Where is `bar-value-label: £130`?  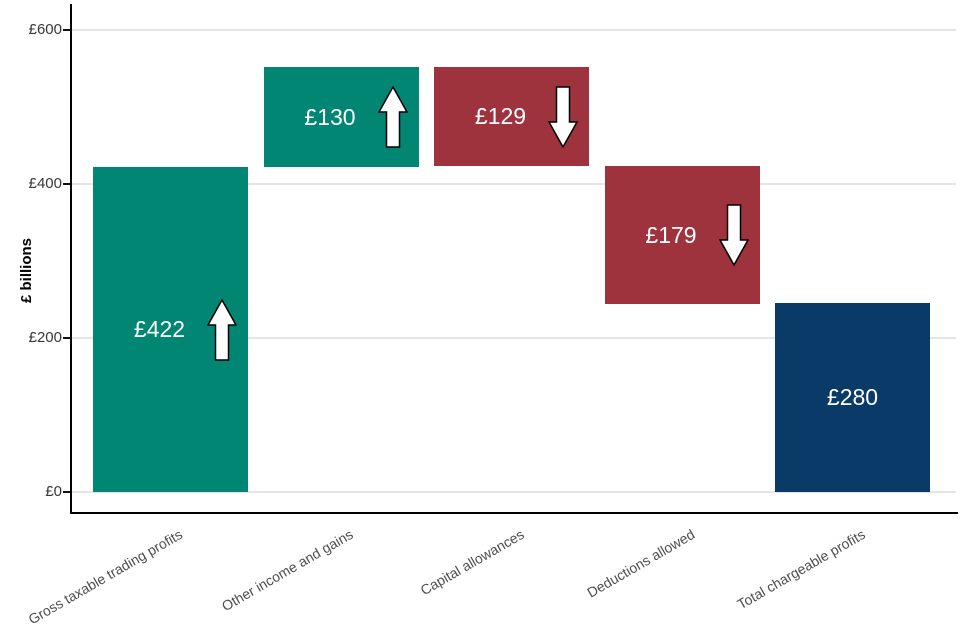
bar-value-label: £130 is located at coordinates (330, 116).